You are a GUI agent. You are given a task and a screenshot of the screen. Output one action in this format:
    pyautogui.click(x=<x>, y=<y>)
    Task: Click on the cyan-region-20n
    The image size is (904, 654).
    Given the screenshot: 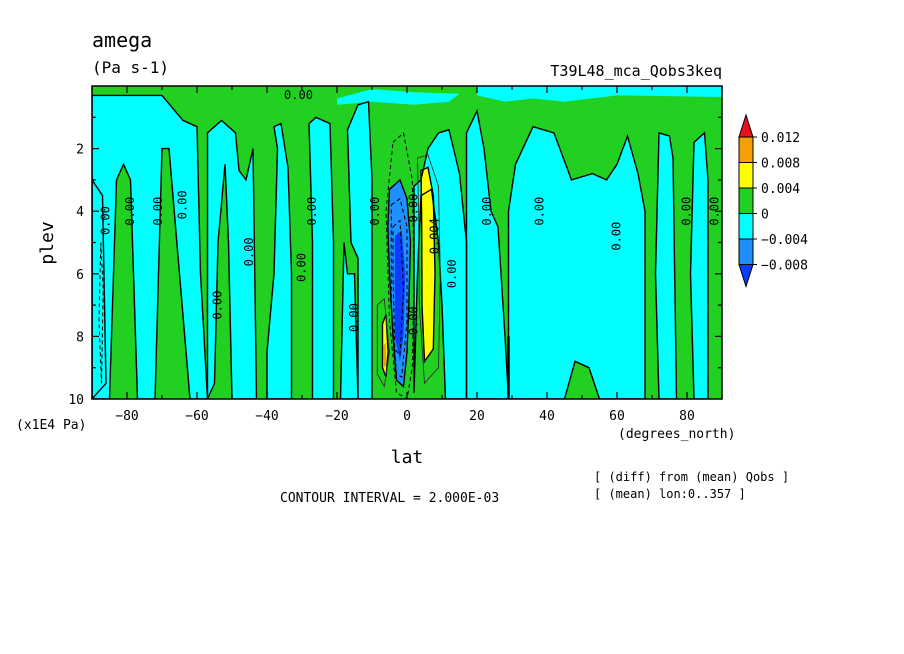 What is the action you would take?
    pyautogui.click(x=487, y=255)
    